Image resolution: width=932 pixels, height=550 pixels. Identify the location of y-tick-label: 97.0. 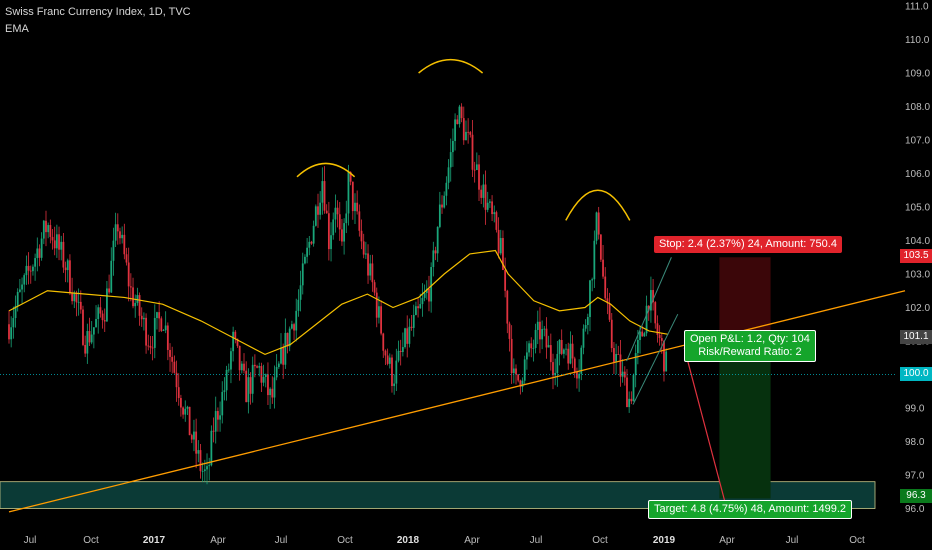
(915, 476).